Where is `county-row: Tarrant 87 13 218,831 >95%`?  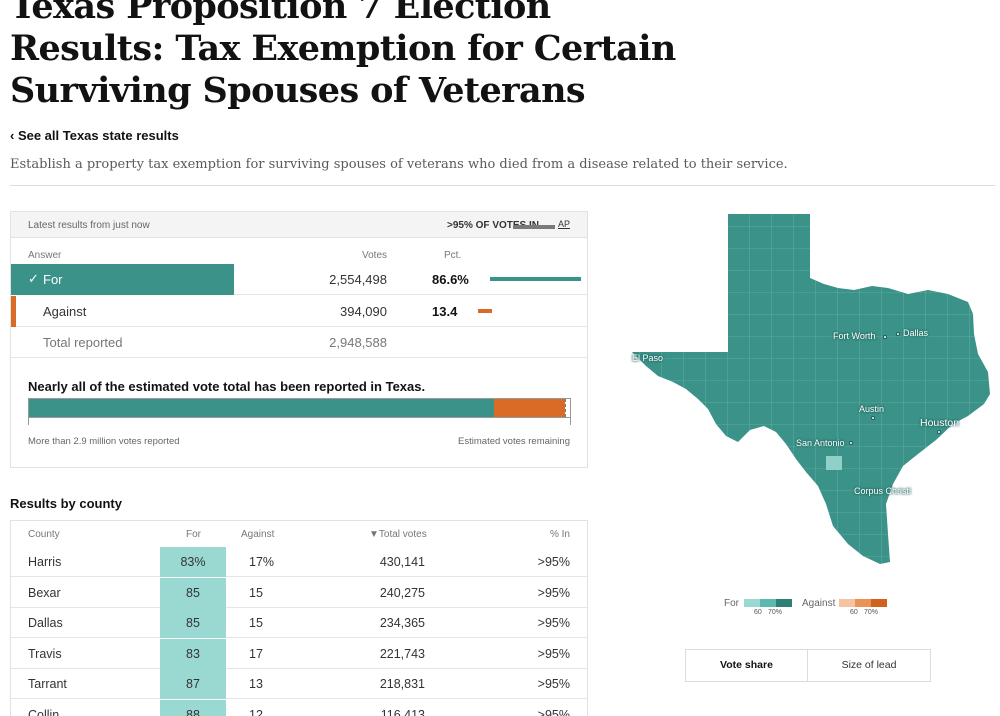
county-row: Tarrant 87 13 218,831 >95% is located at coordinates (299, 684).